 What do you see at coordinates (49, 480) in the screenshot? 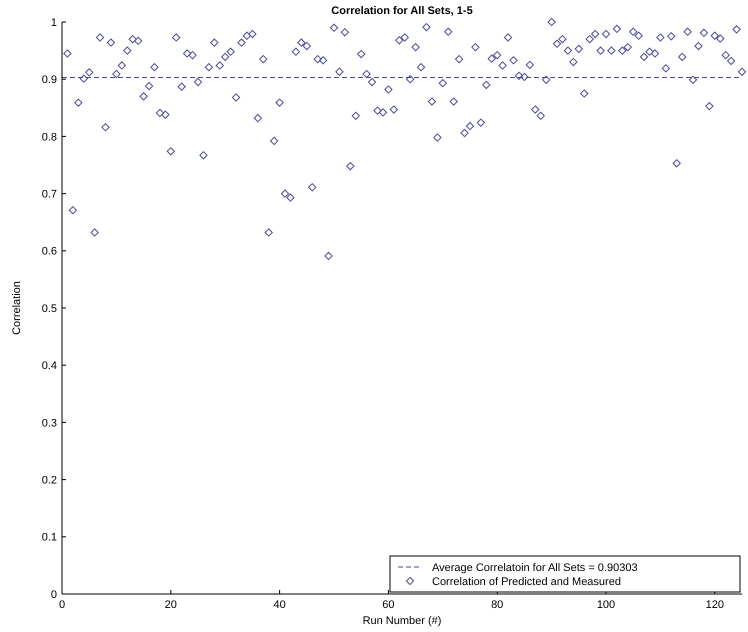
I see `y-tick-label: 0.2` at bounding box center [49, 480].